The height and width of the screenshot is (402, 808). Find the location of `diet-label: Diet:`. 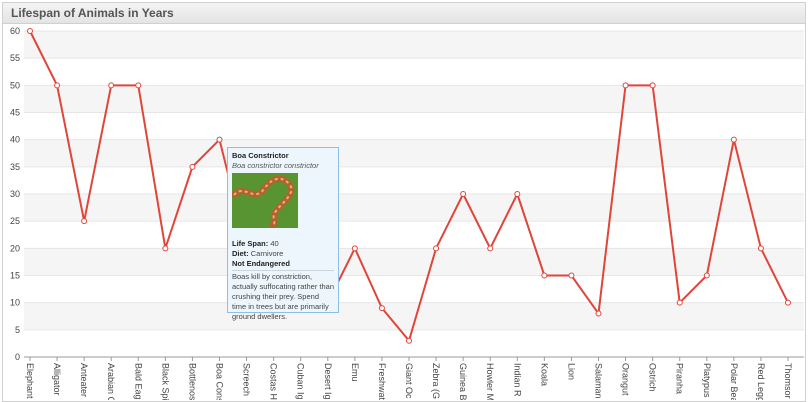

diet-label: Diet: is located at coordinates (240, 253).